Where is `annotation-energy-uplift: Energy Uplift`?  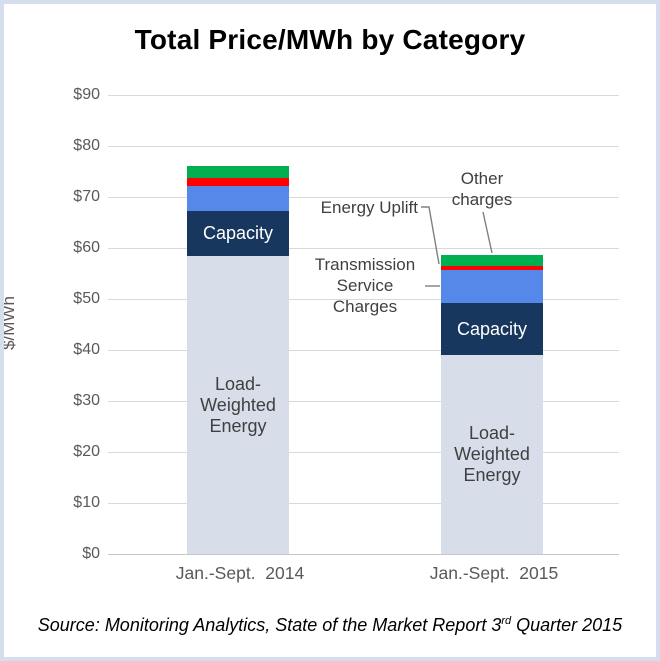 annotation-energy-uplift: Energy Uplift is located at coordinates (369, 207).